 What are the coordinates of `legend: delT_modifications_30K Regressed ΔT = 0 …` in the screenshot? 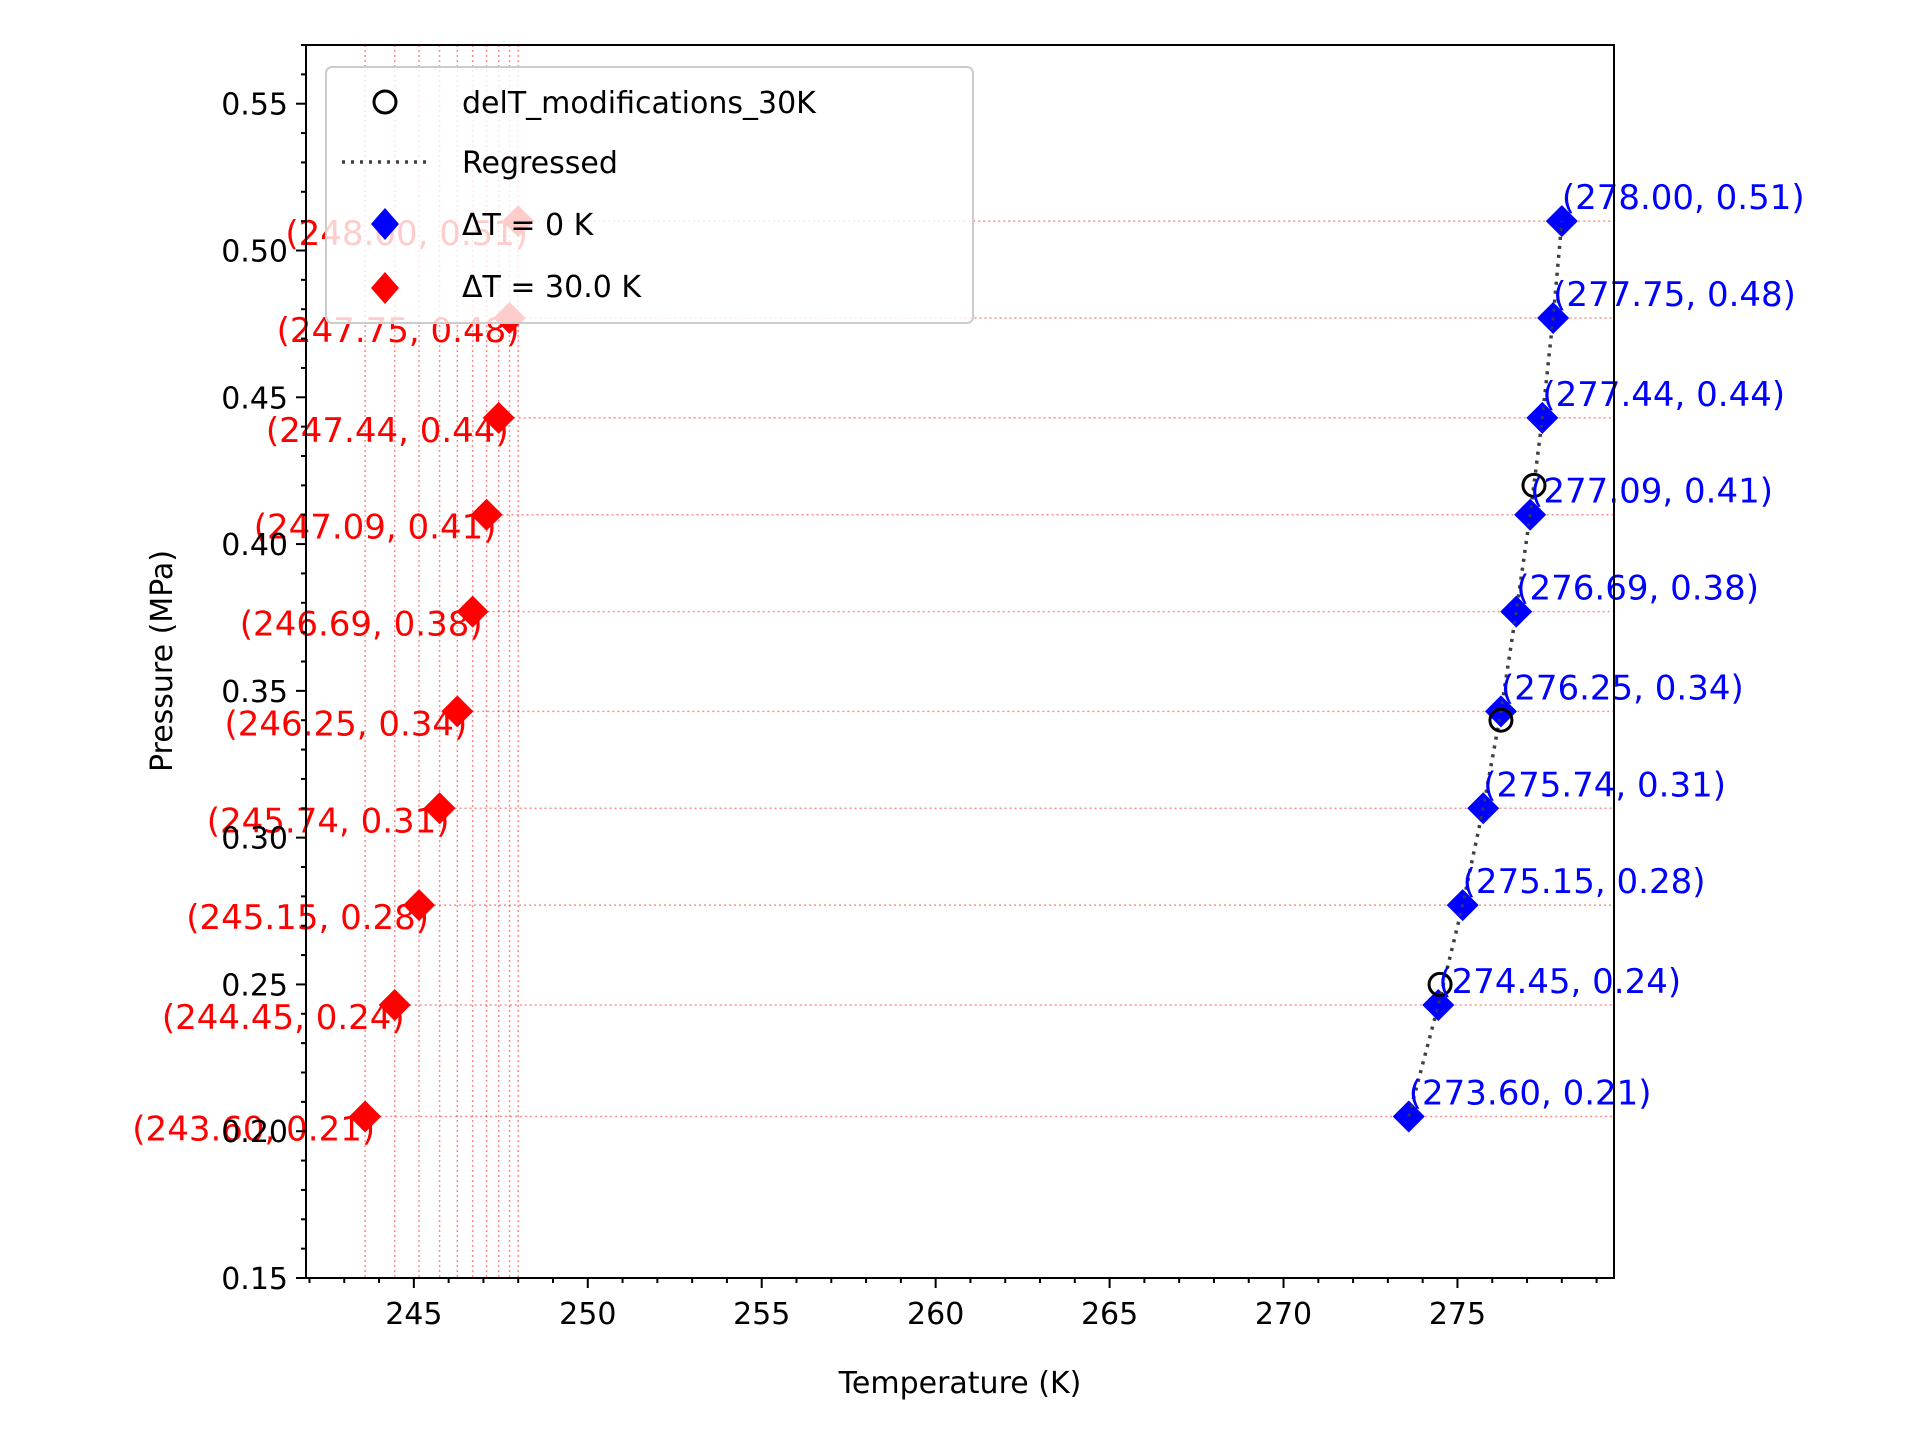 It's located at (649, 195).